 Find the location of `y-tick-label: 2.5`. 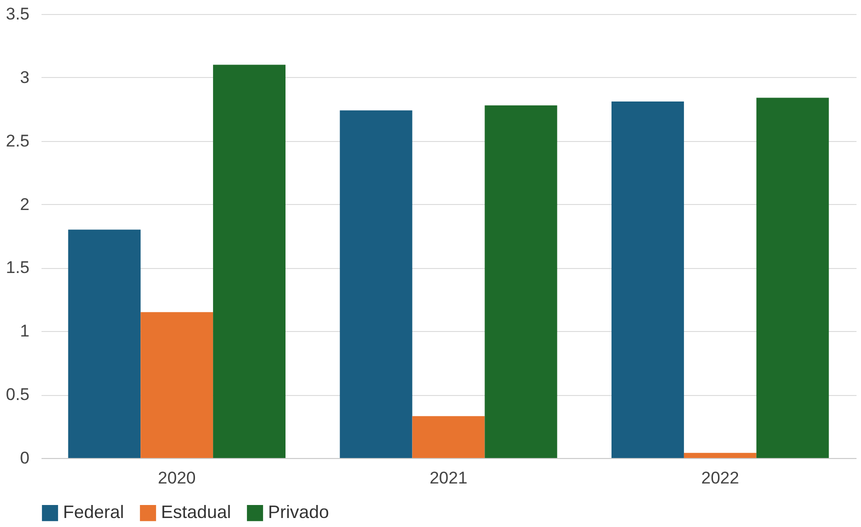

y-tick-label: 2.5 is located at coordinates (18, 140).